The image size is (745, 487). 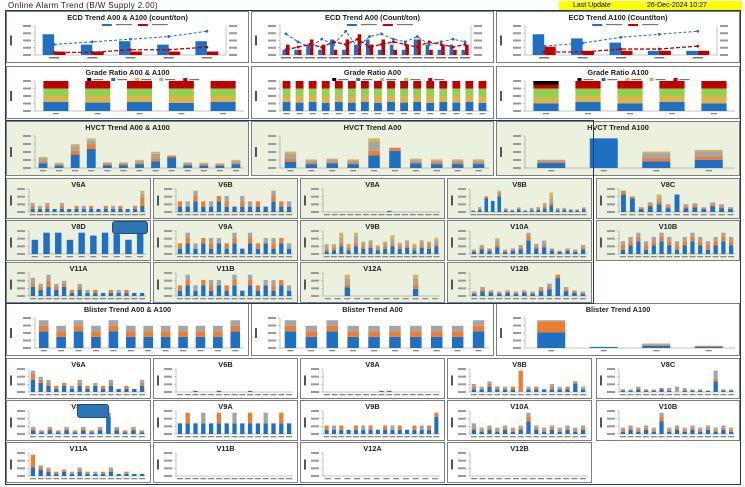 I want to click on bar-b, so click(x=311, y=47).